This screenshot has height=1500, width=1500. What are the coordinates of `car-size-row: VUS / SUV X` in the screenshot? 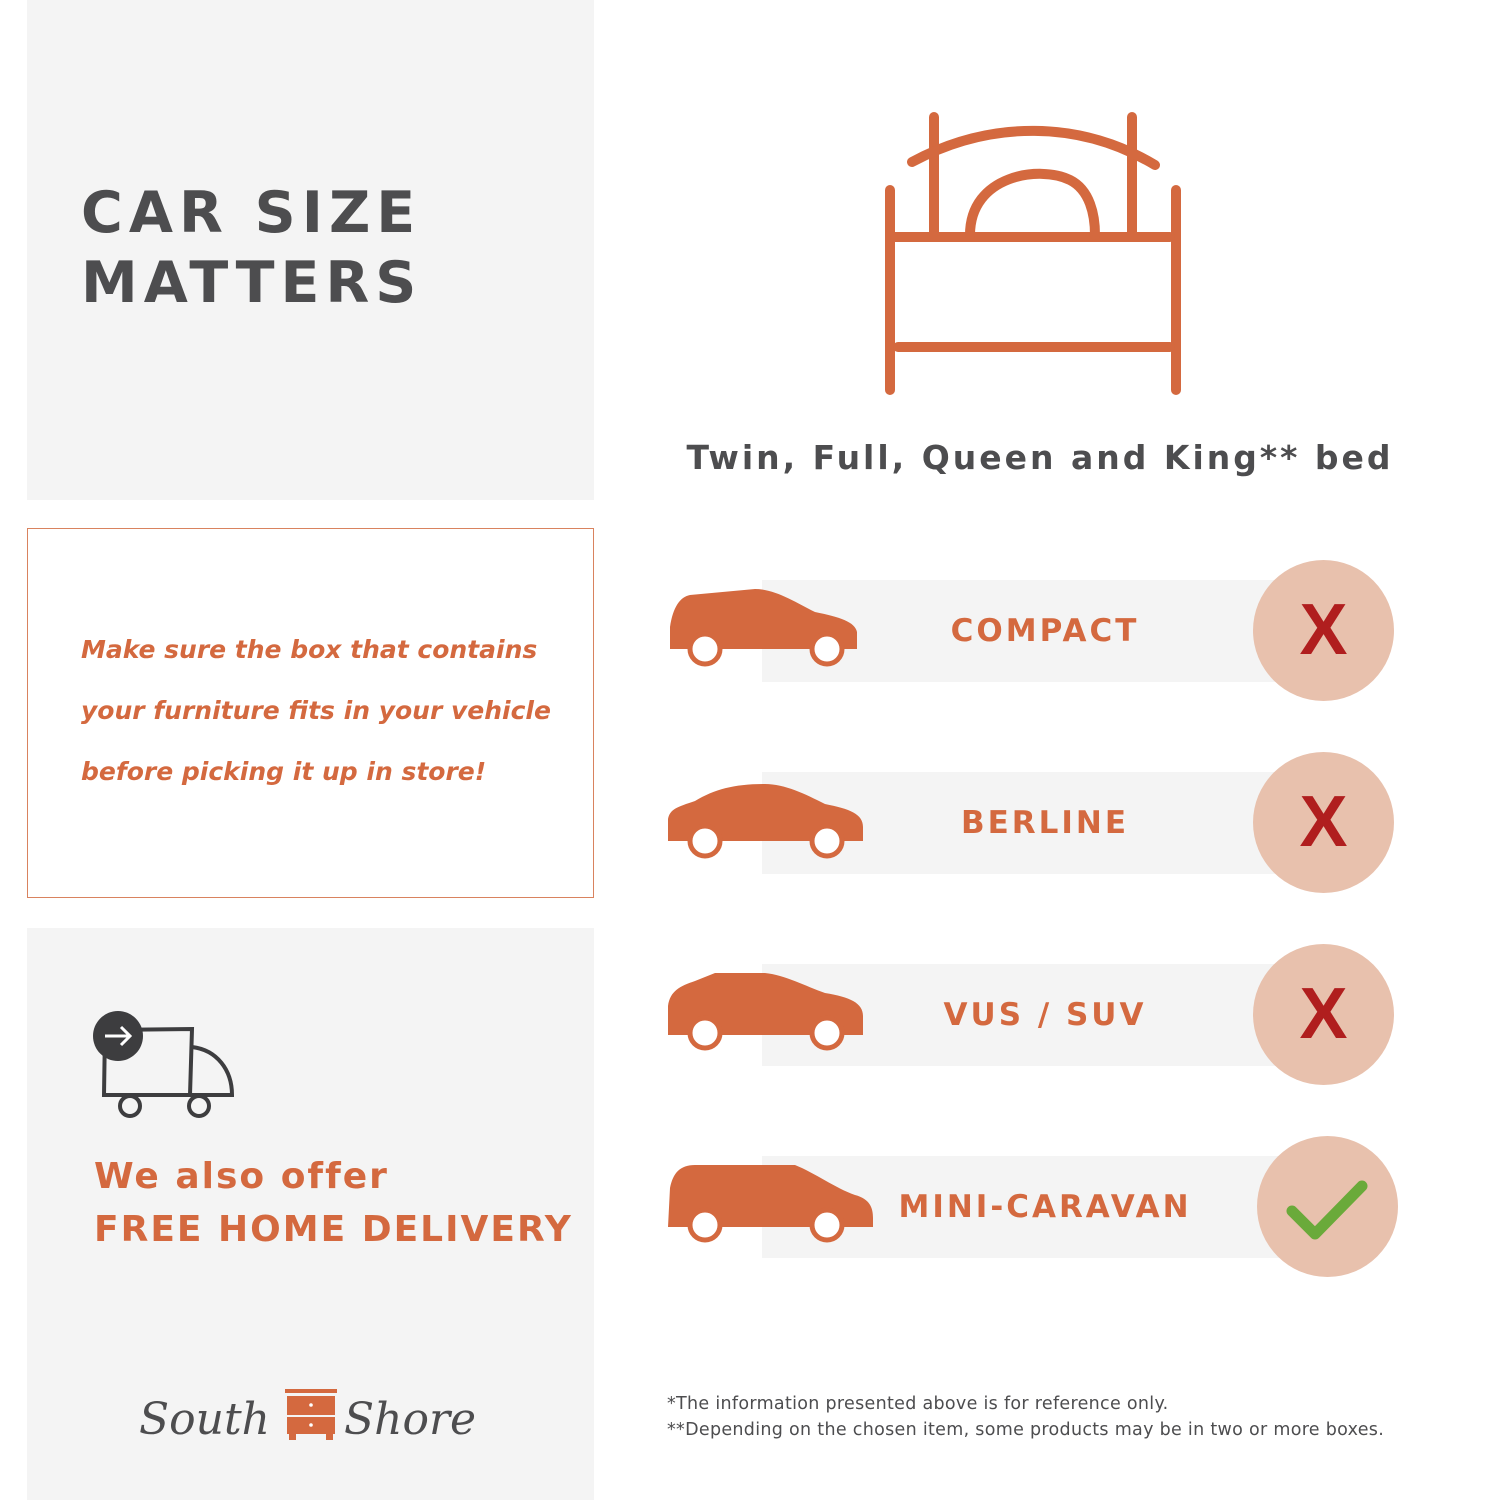 It's located at (1035, 1013).